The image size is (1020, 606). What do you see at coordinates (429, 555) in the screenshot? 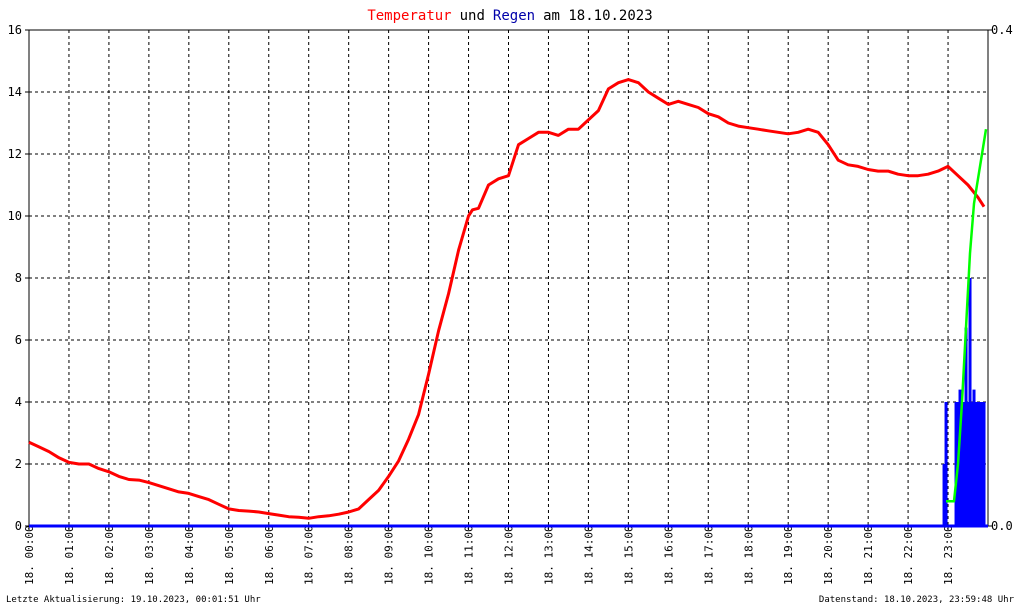
I see `x-tick-label: 18. 10:00` at bounding box center [429, 555].